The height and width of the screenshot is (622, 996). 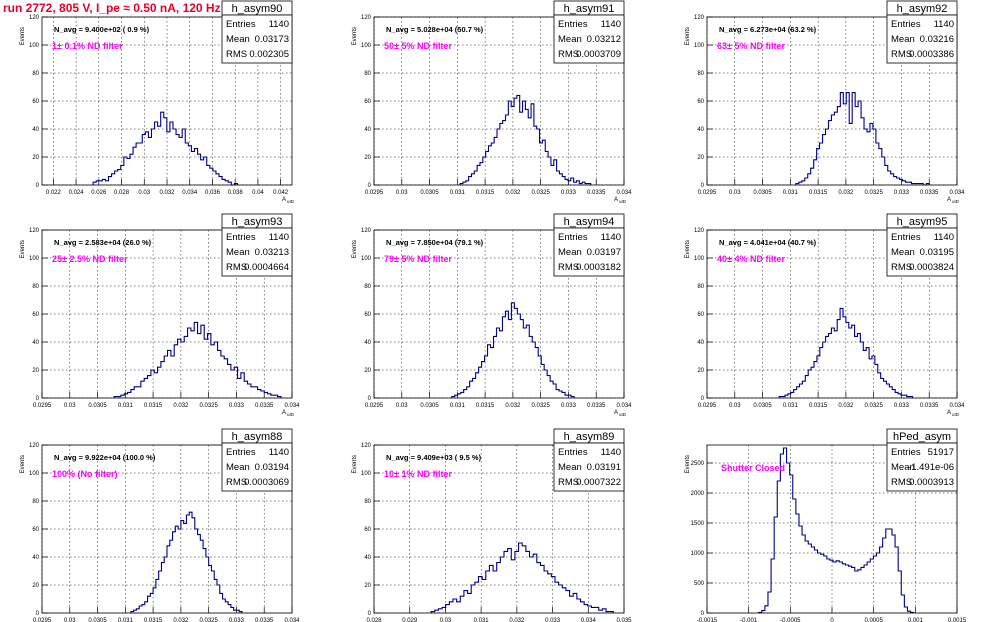 I want to click on x-tick-label: 0.026, so click(x=99, y=193).